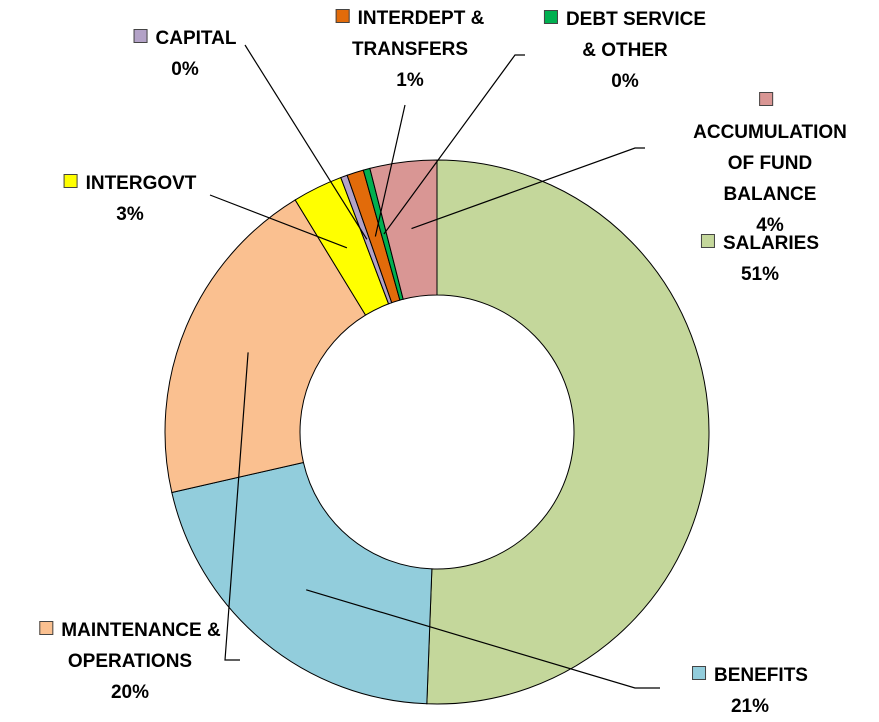  Describe the element at coordinates (771, 243) in the screenshot. I see `category-name: SALARIES` at that location.